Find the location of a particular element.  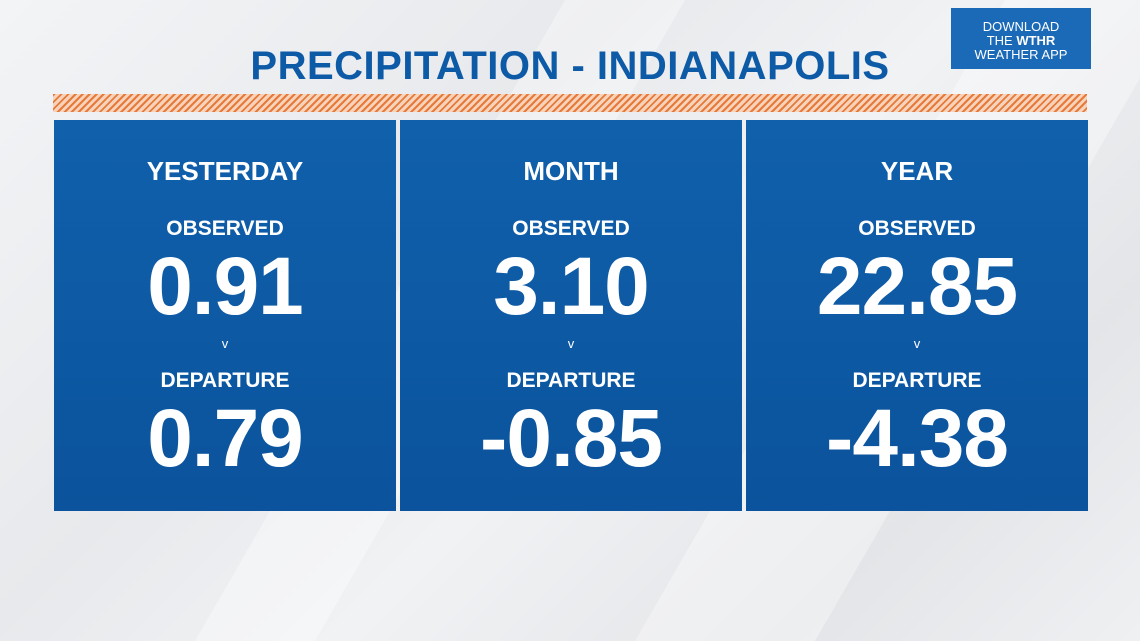

observed-value: 3.10 is located at coordinates (571, 286).